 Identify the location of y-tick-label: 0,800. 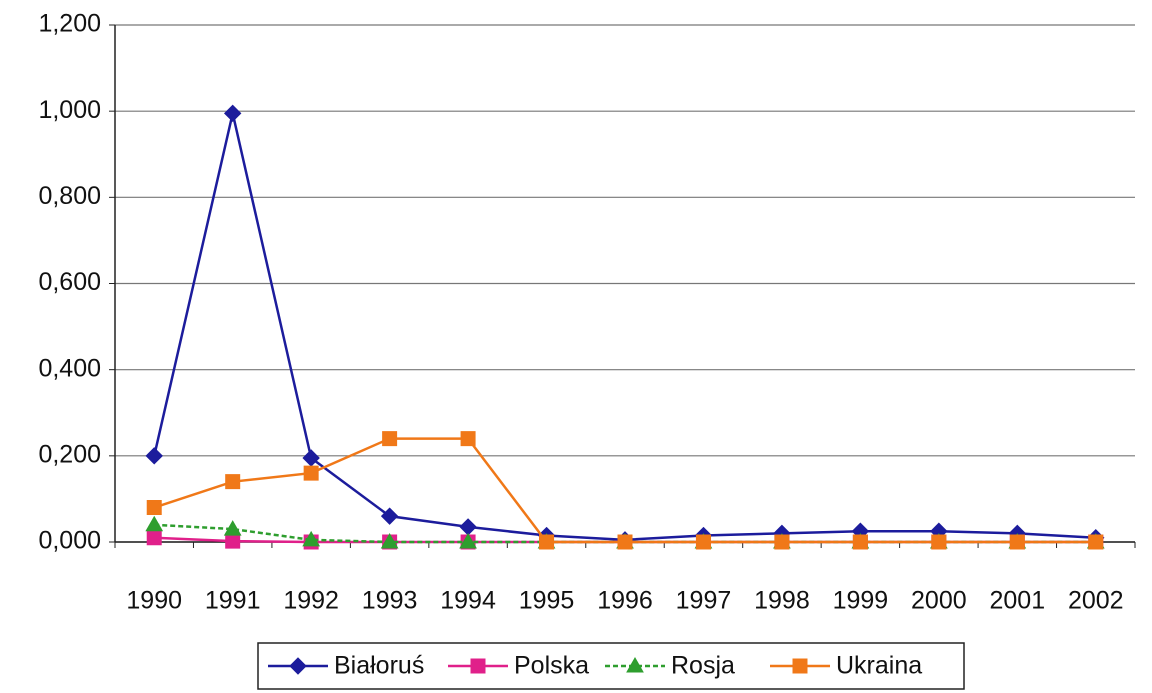
(69, 196).